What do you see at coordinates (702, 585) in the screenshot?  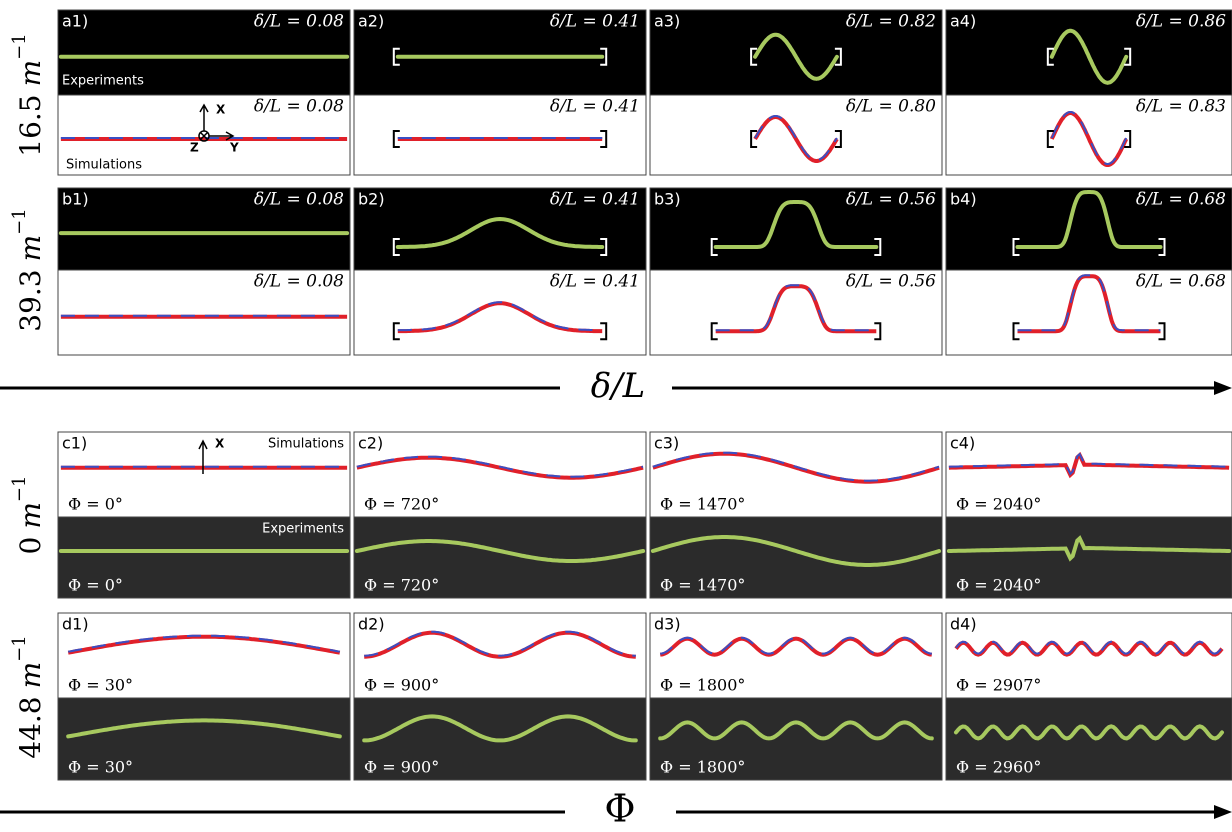 I see `phi-label: Φ = 1470°` at bounding box center [702, 585].